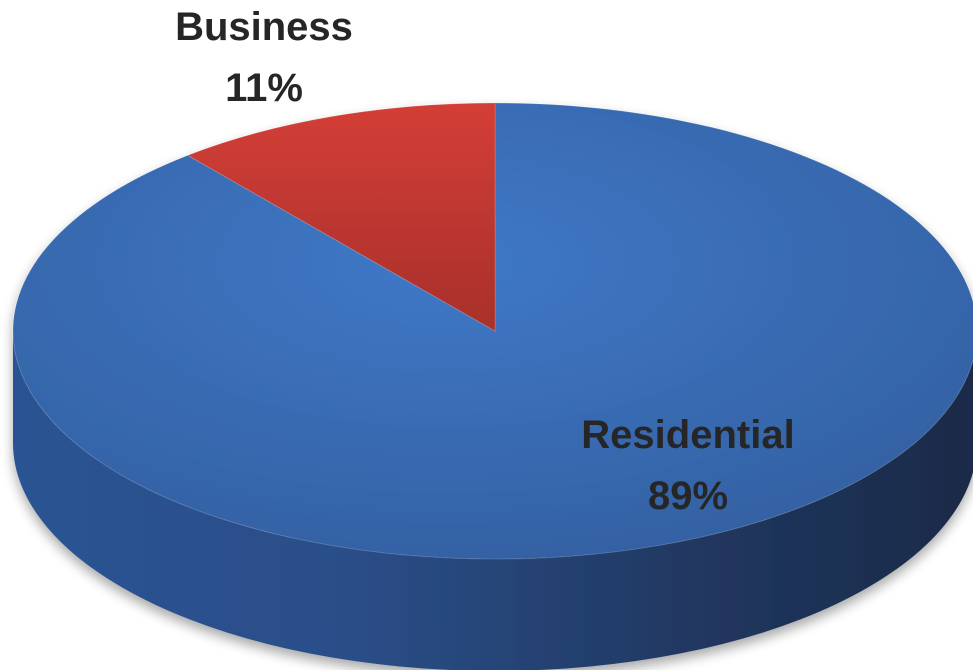  I want to click on slice-percent-label-residential: 89%, so click(688, 496).